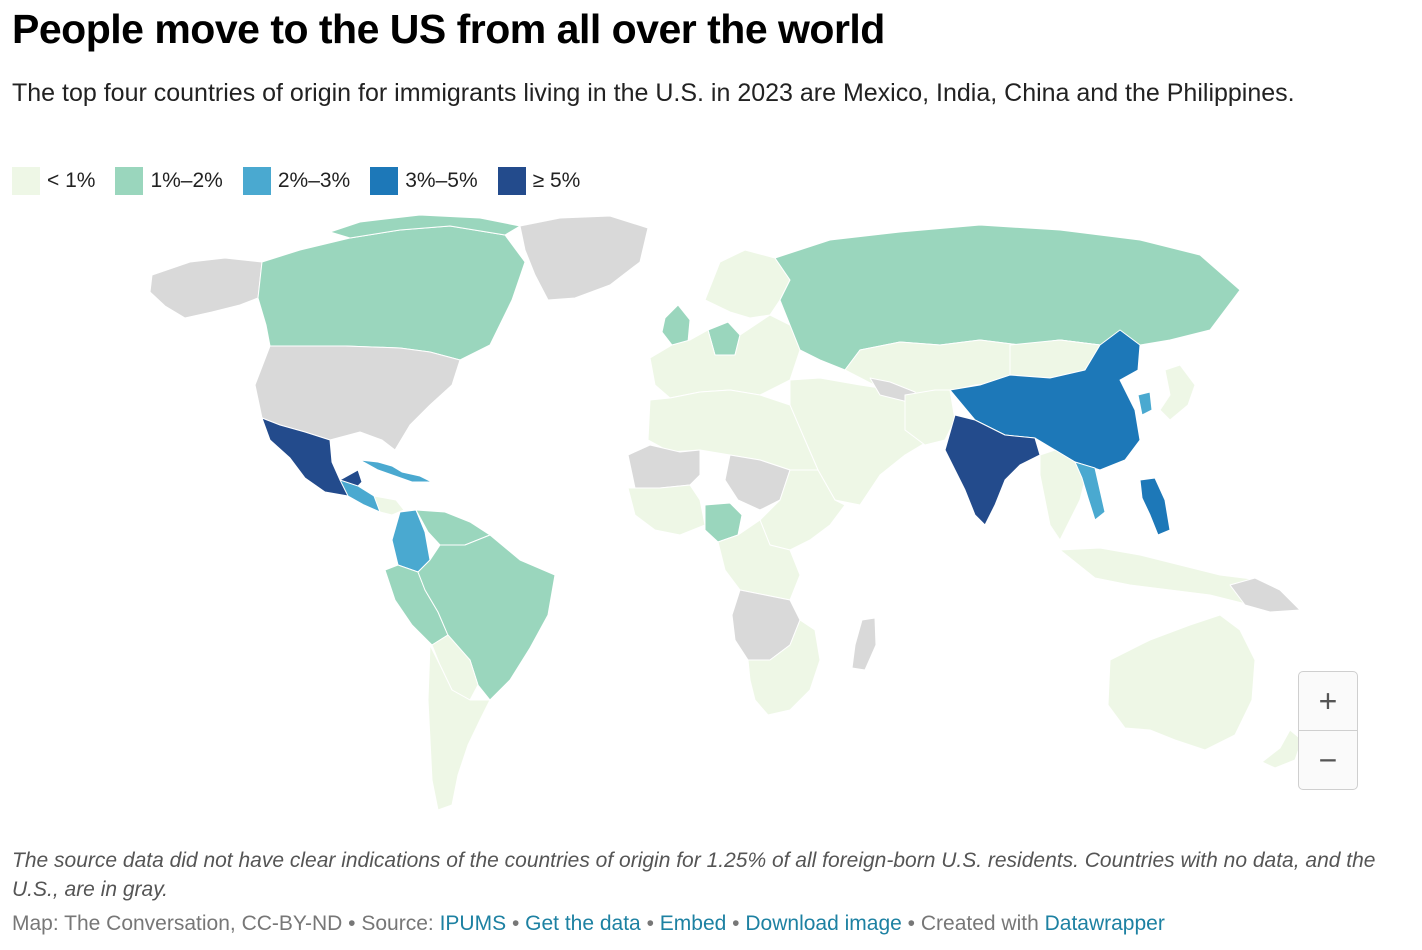 The image size is (1422, 950). I want to click on uk-ireland, so click(676, 325).